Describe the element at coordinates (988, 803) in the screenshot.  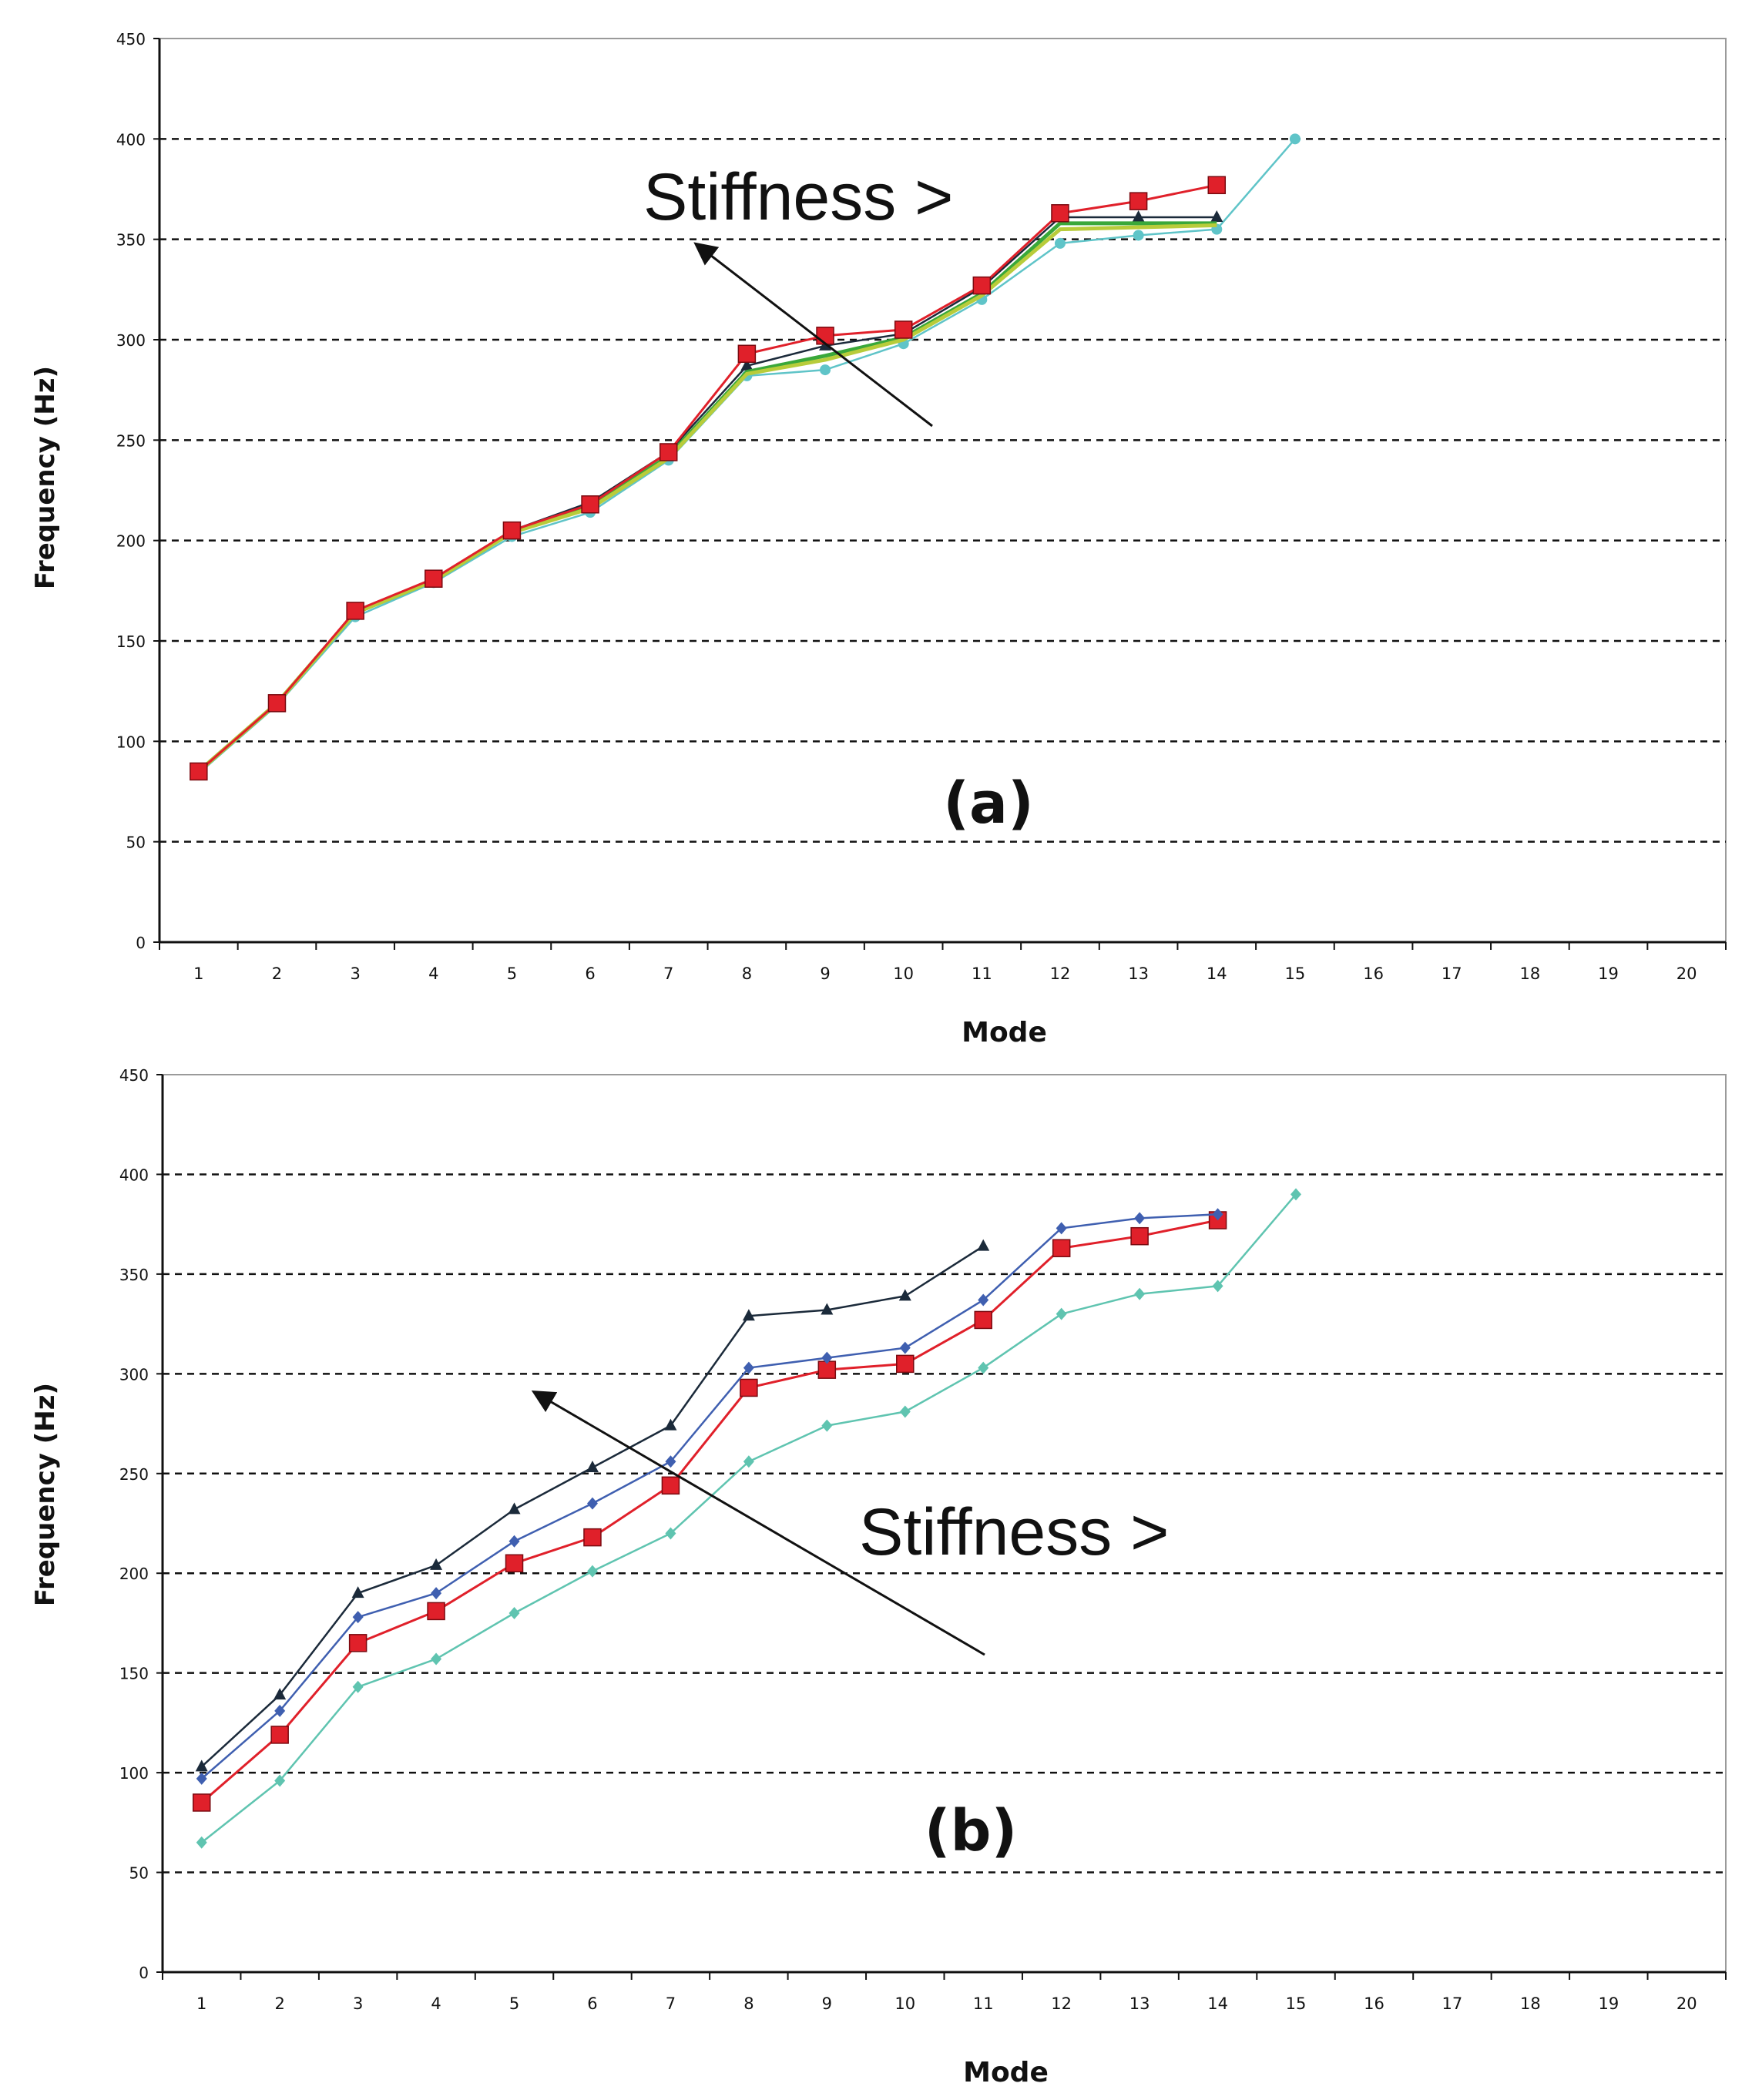
I see `chart-a-panel-label: (a)` at that location.